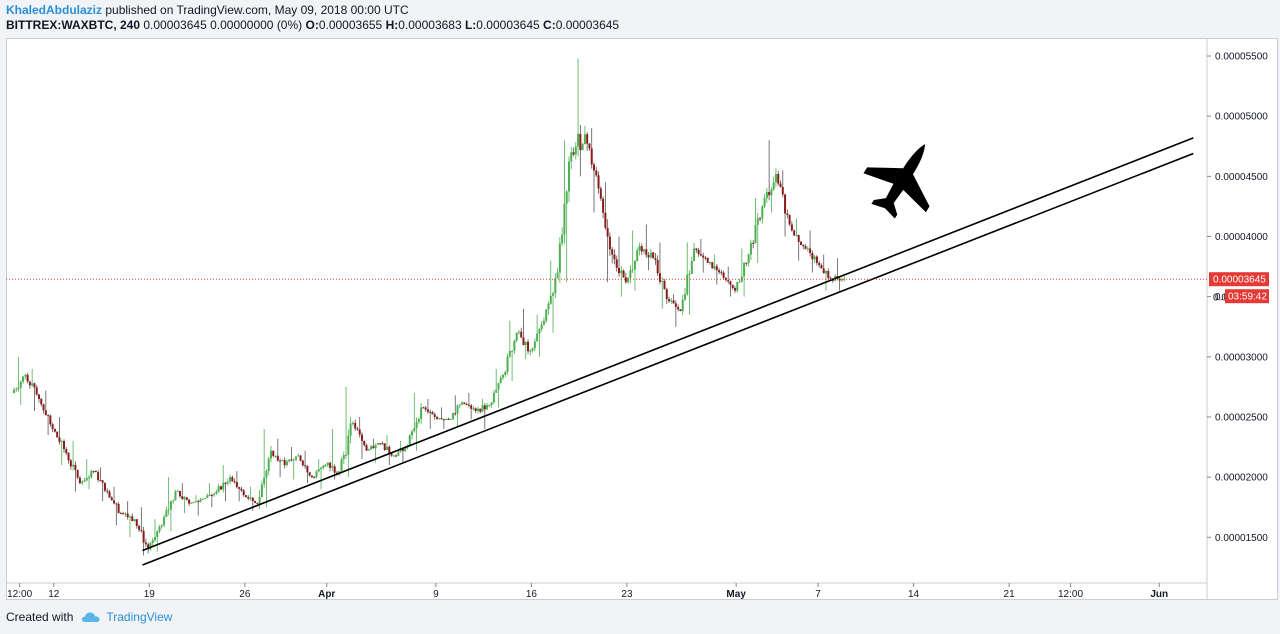 This screenshot has width=1280, height=634. Describe the element at coordinates (587, 591) in the screenshot. I see `time-axis: 12:00 12 19 26 Apr 9 16 23 May 7 14 21 12:00 Jun` at that location.